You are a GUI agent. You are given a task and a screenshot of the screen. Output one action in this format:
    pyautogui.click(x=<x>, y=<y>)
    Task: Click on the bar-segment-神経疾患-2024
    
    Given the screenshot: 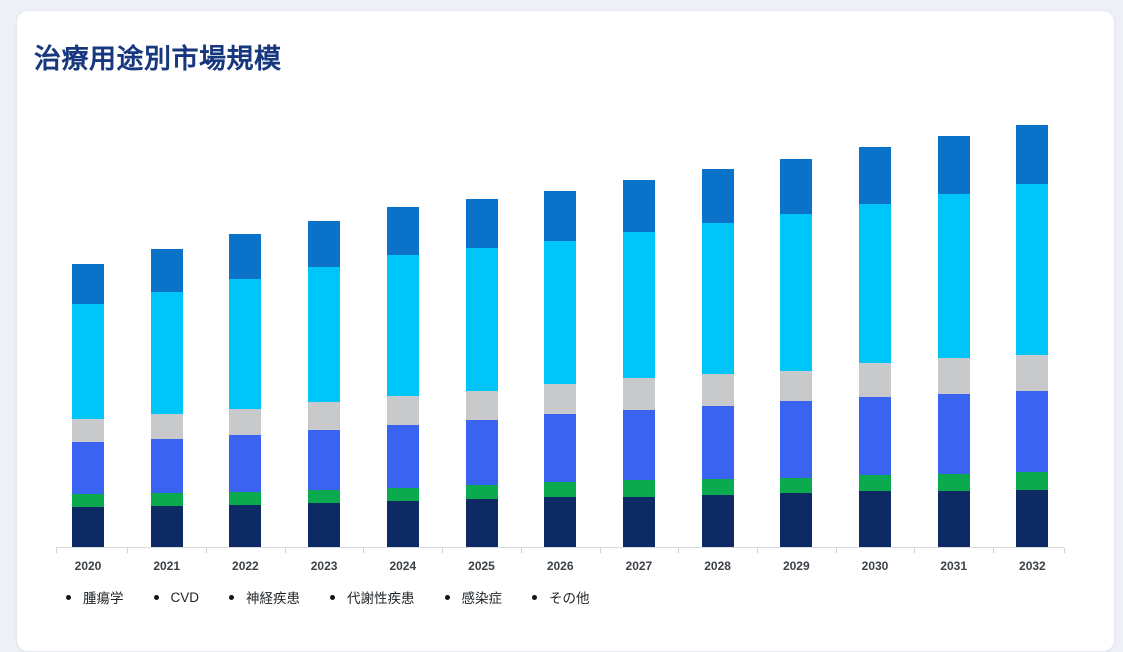 What is the action you would take?
    pyautogui.click(x=402, y=456)
    